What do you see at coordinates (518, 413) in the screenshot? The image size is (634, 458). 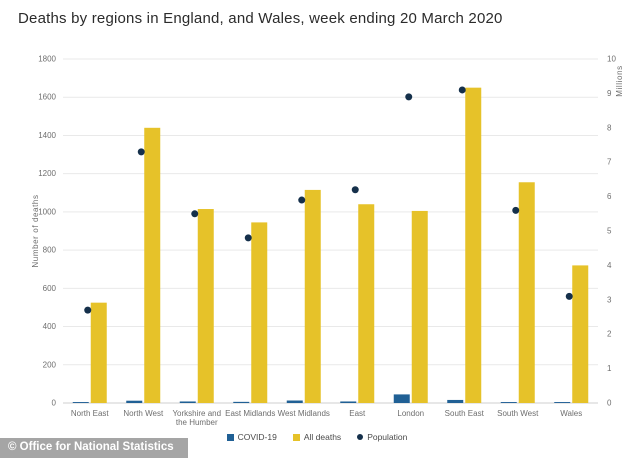 I see `x-axis-category-label: South West` at bounding box center [518, 413].